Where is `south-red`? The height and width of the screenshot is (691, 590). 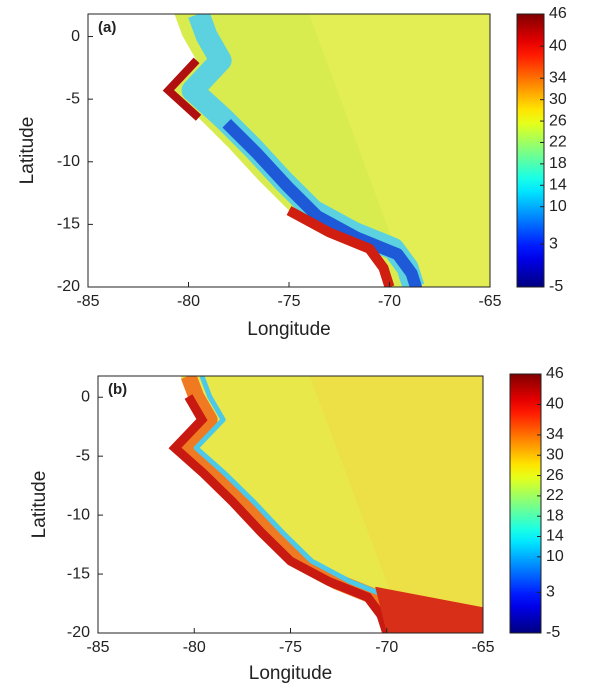
south-red is located at coordinates (429, 609).